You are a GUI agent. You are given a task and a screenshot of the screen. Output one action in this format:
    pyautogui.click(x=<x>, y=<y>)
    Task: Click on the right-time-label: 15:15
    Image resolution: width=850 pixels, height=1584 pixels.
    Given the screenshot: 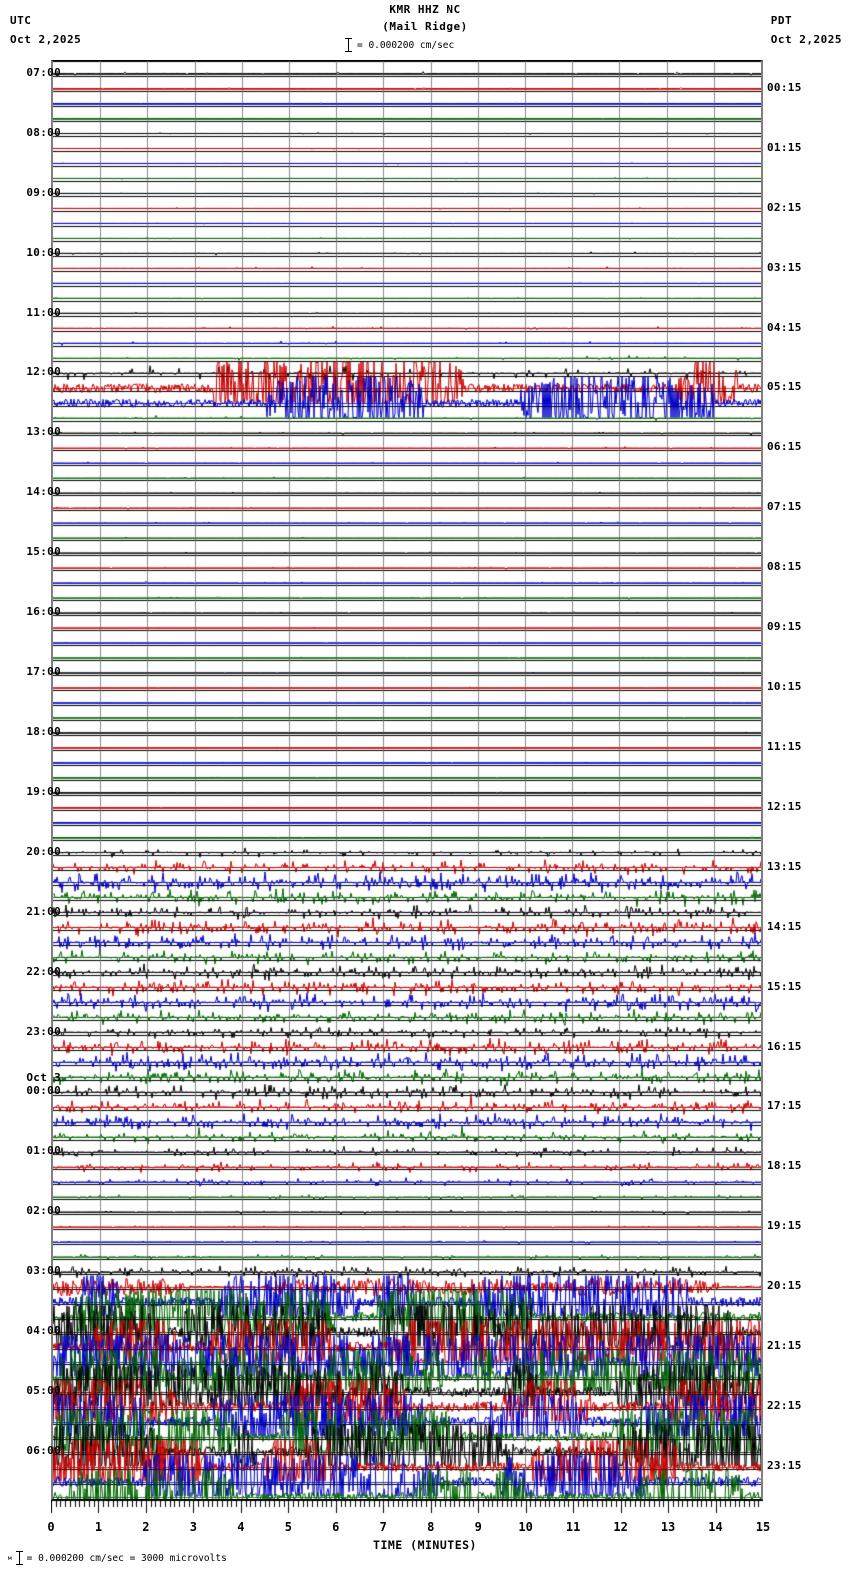 What is the action you would take?
    pyautogui.click(x=784, y=986)
    